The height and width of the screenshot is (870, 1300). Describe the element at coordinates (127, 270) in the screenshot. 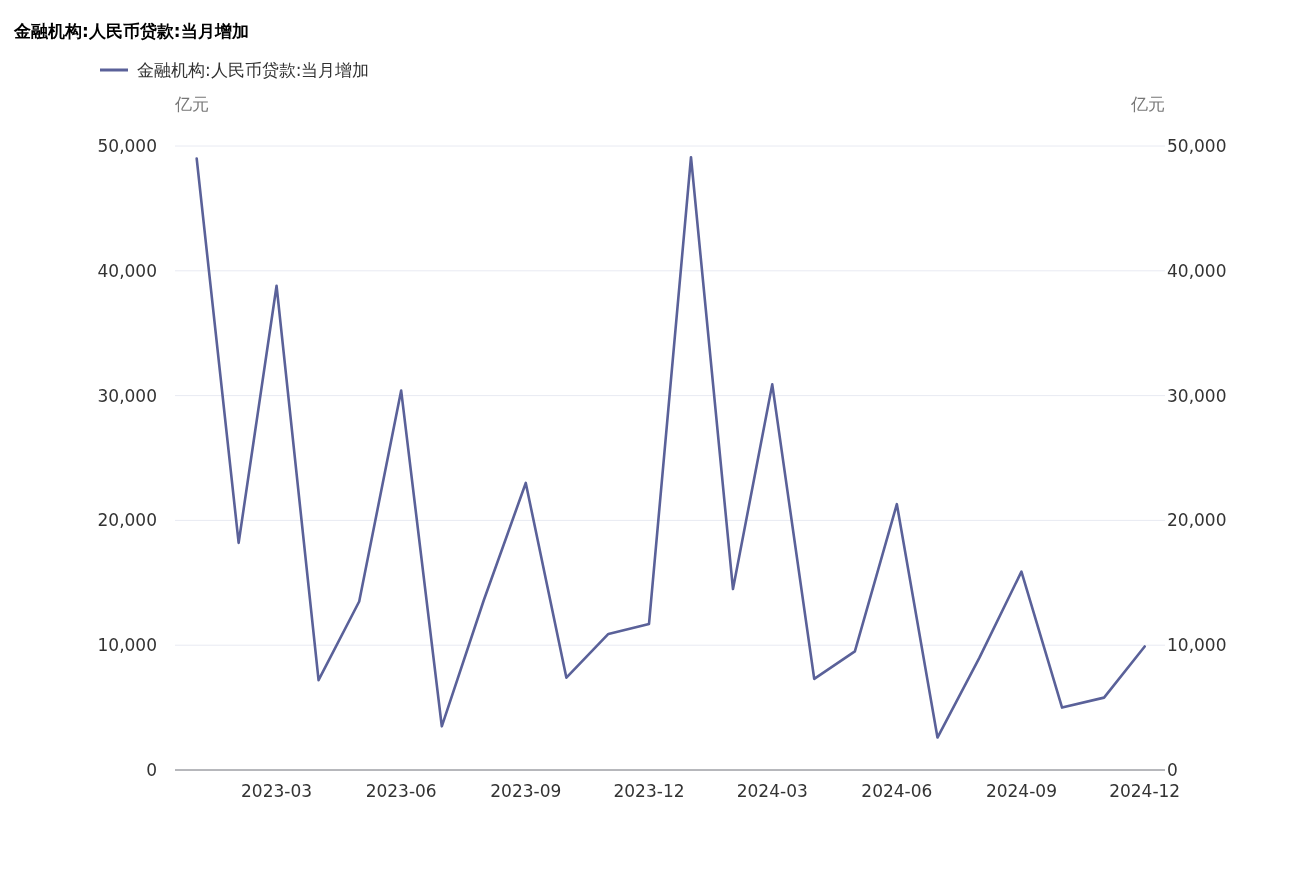

I see `y-tick-label: 40,000` at that location.